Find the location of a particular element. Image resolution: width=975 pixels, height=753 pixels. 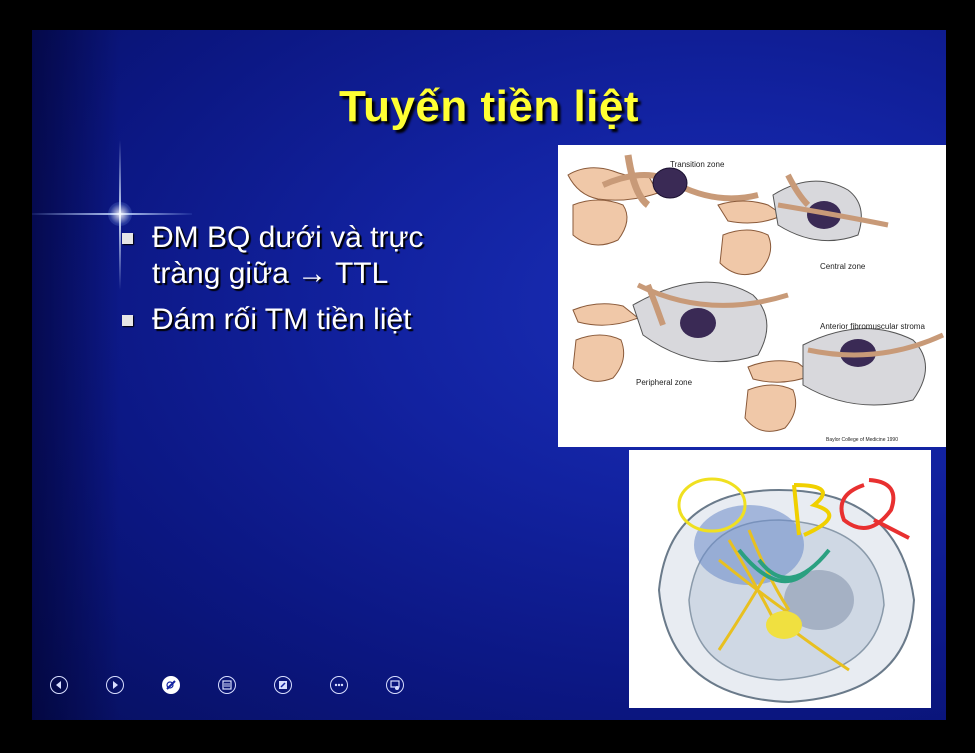

previous-slide-button is located at coordinates (59, 685).